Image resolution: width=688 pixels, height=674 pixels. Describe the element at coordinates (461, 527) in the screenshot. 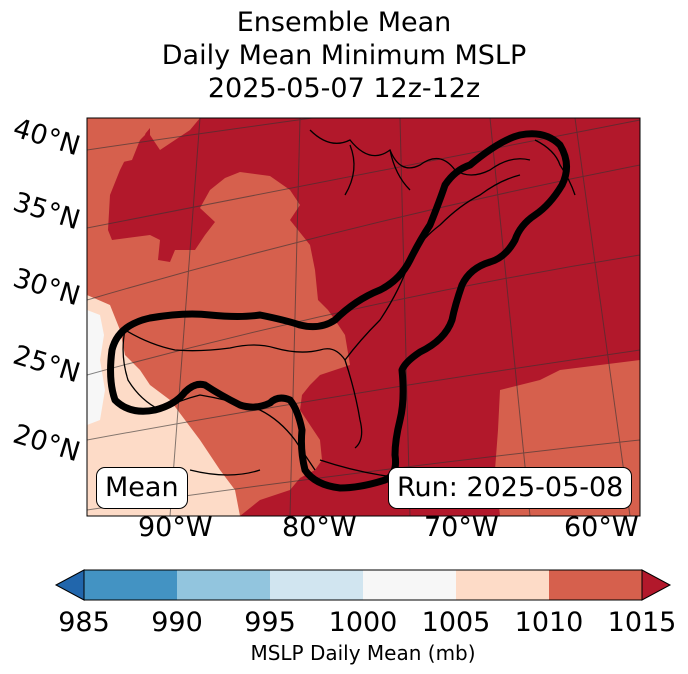

I see `lon-label-70w: 70°W` at that location.